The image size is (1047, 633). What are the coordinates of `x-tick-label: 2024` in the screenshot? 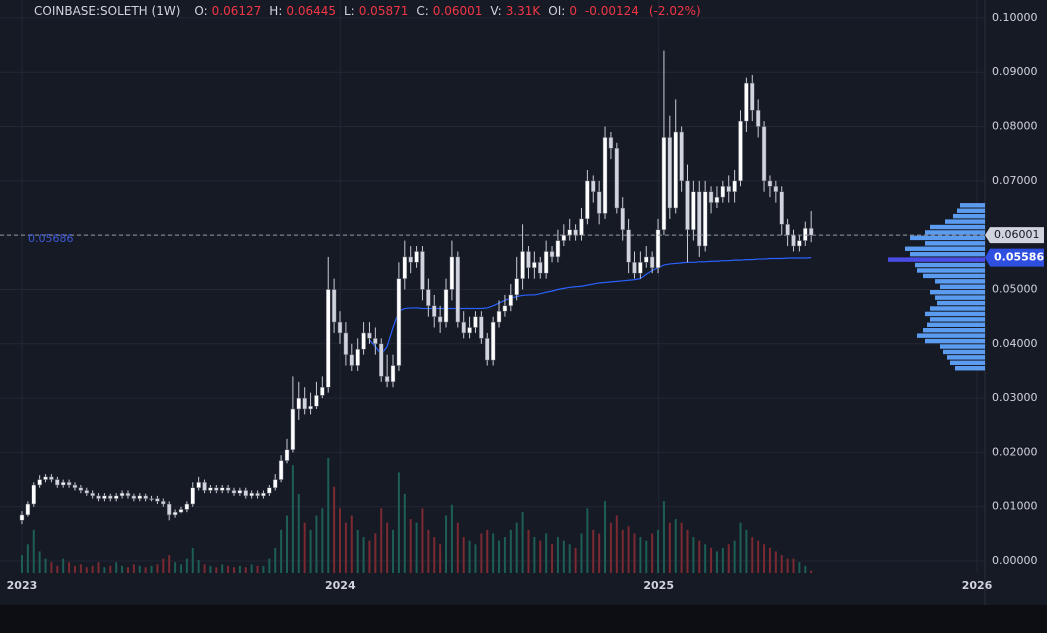 It's located at (340, 585).